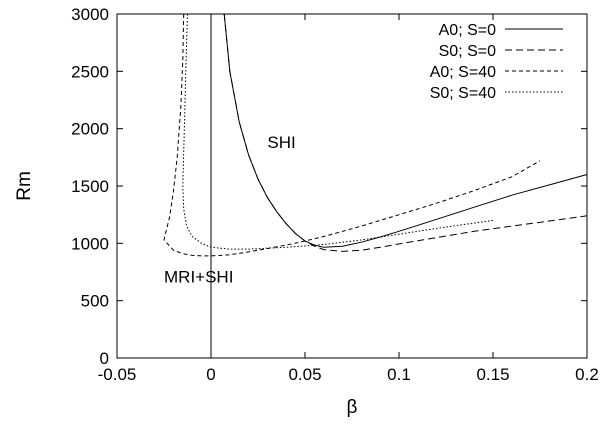 The height and width of the screenshot is (425, 609). I want to click on y-tick-label: 2500, so click(90, 71).